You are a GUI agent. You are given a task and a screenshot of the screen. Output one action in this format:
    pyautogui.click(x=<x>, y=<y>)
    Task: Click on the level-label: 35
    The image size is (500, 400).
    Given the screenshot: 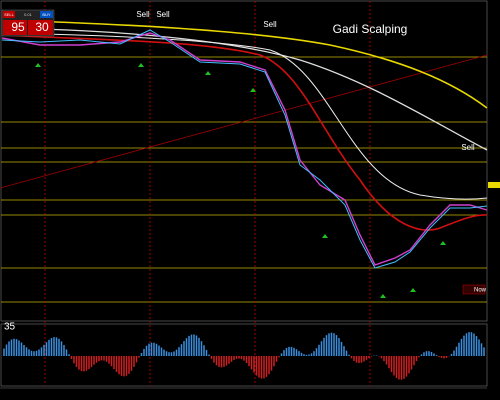 What is the action you would take?
    pyautogui.click(x=10, y=327)
    